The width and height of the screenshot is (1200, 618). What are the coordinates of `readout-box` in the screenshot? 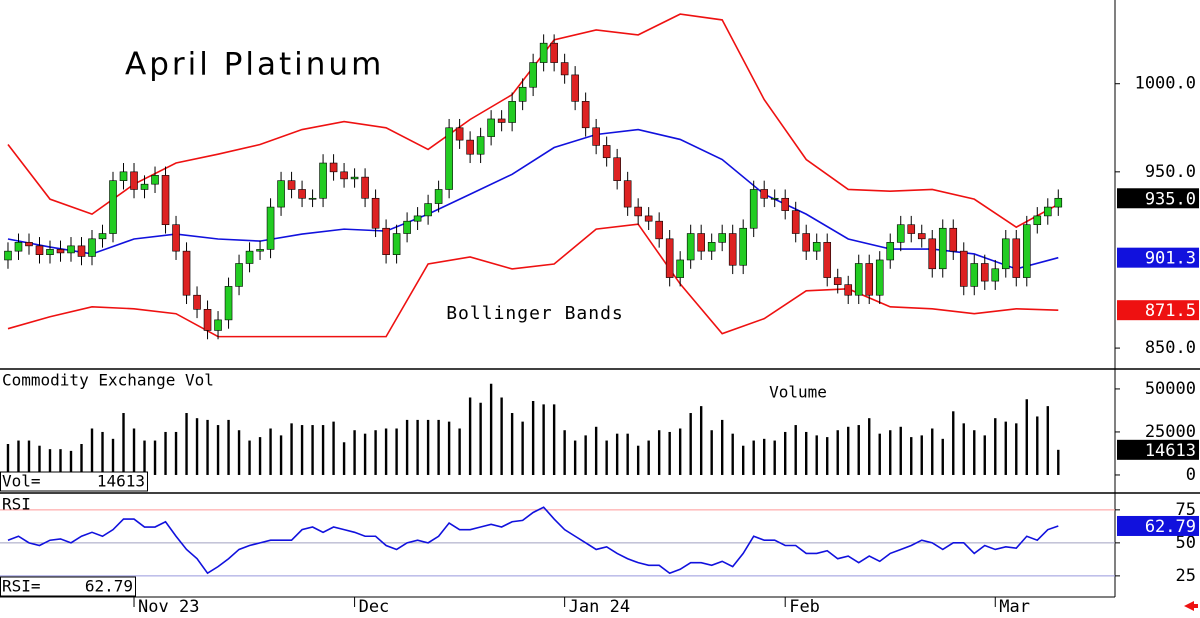 It's located at (68, 586).